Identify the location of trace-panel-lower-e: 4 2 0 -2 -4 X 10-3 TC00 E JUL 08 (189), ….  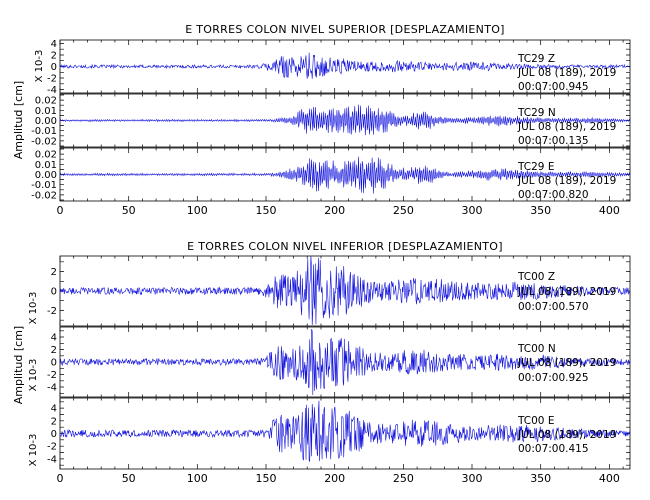
(329, 433).